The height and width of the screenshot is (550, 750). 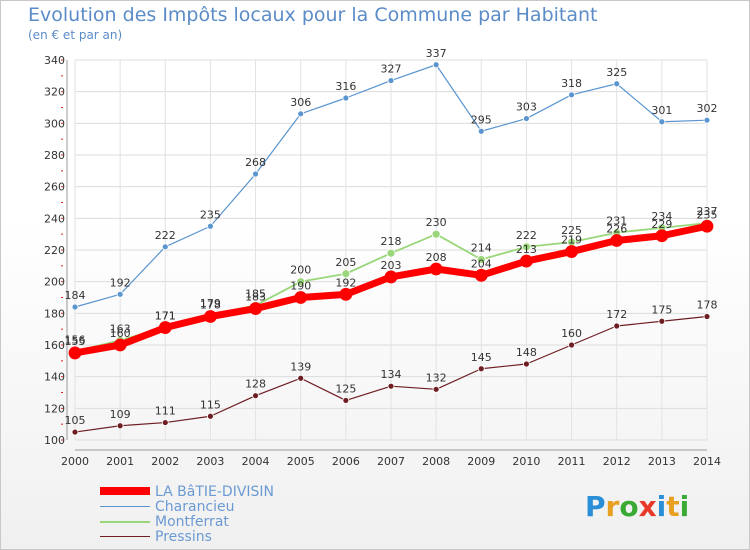 I want to click on y-tick-label: 160, so click(x=54, y=345).